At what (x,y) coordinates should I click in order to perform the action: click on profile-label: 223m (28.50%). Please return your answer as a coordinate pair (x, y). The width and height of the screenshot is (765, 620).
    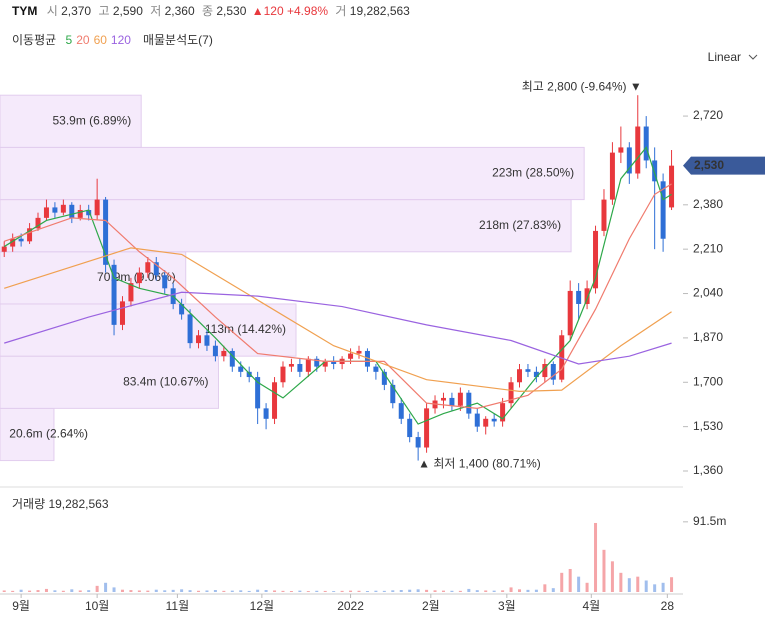
    Looking at the image, I should click on (533, 173).